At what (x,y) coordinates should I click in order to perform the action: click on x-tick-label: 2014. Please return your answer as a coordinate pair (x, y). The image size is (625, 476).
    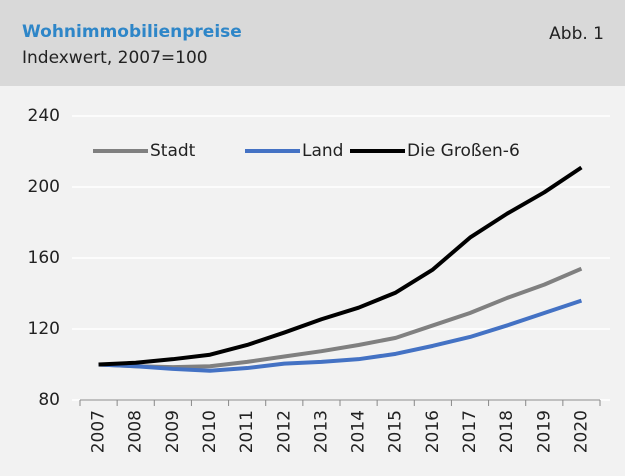
    Looking at the image, I should click on (359, 431).